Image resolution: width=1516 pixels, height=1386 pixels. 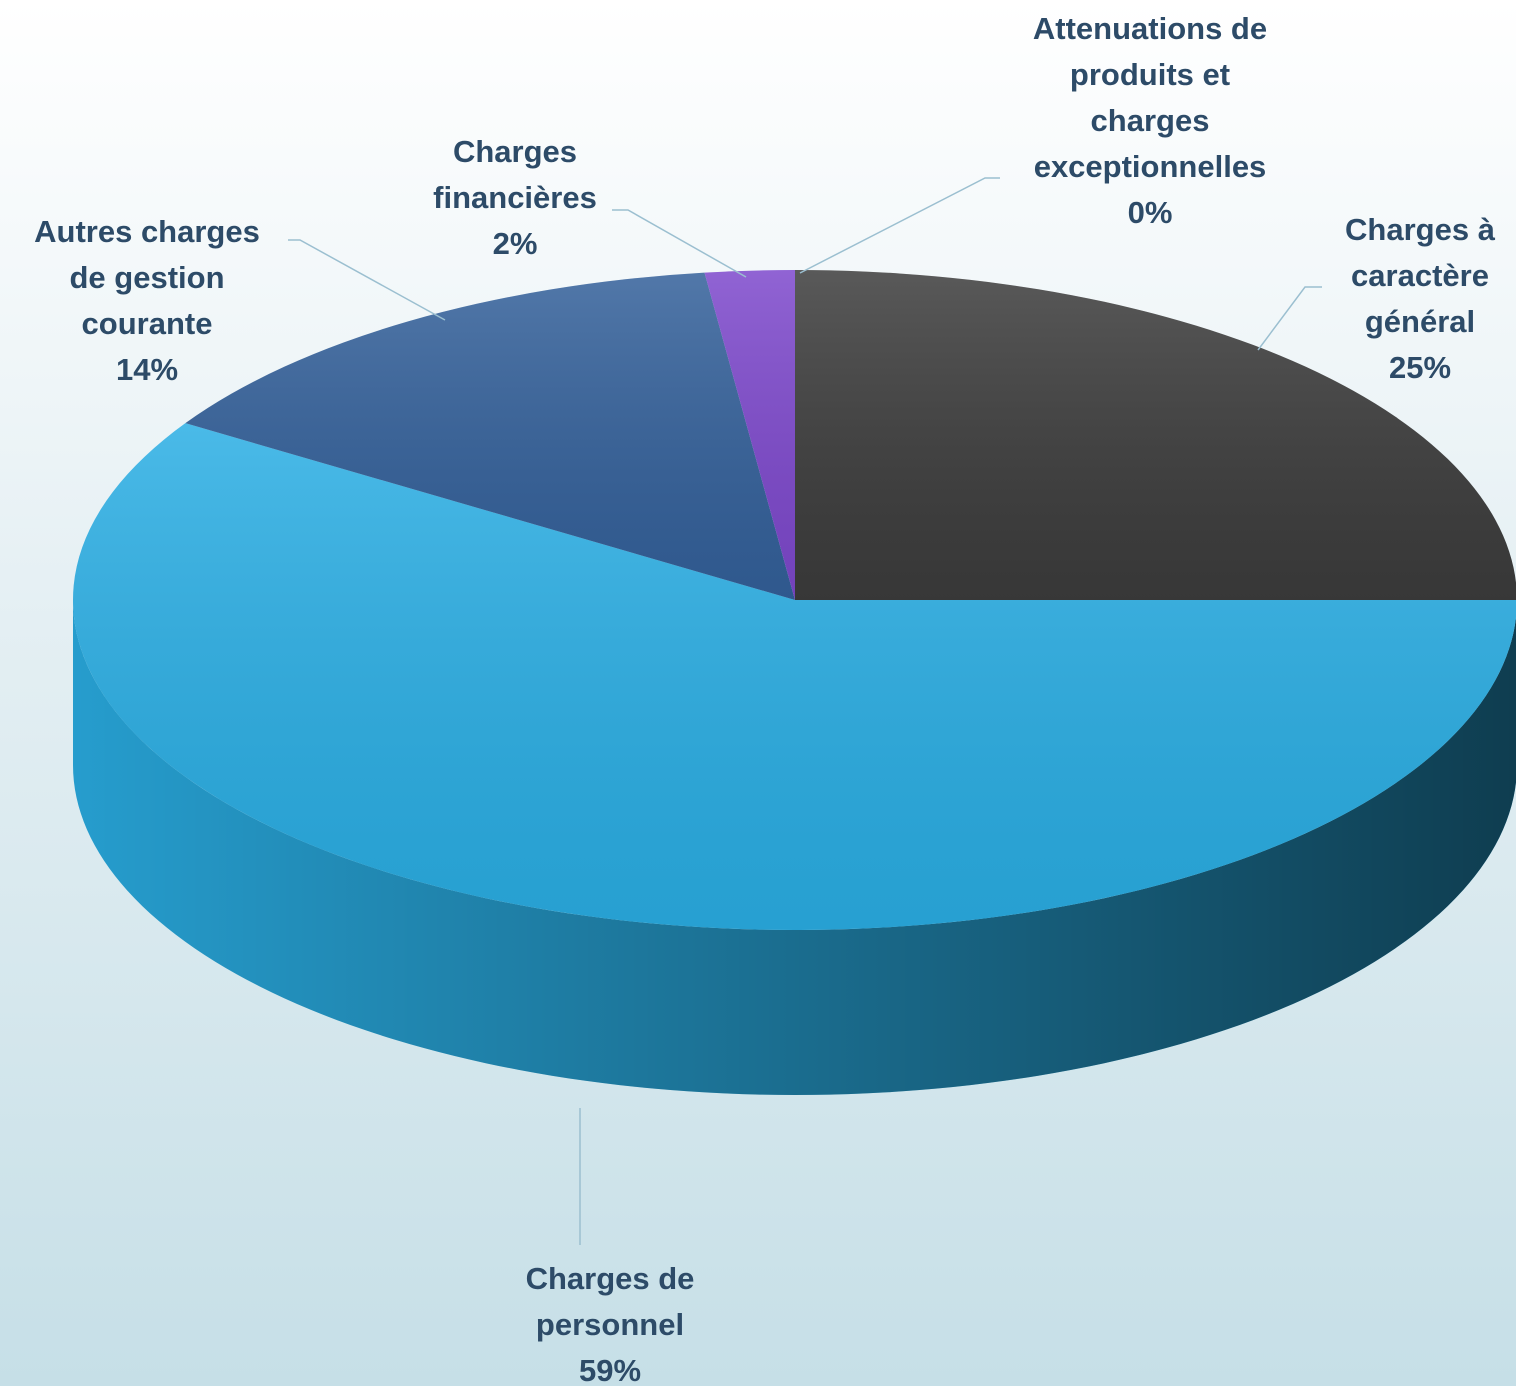 I want to click on category-label: Charges financières, so click(x=515, y=174).